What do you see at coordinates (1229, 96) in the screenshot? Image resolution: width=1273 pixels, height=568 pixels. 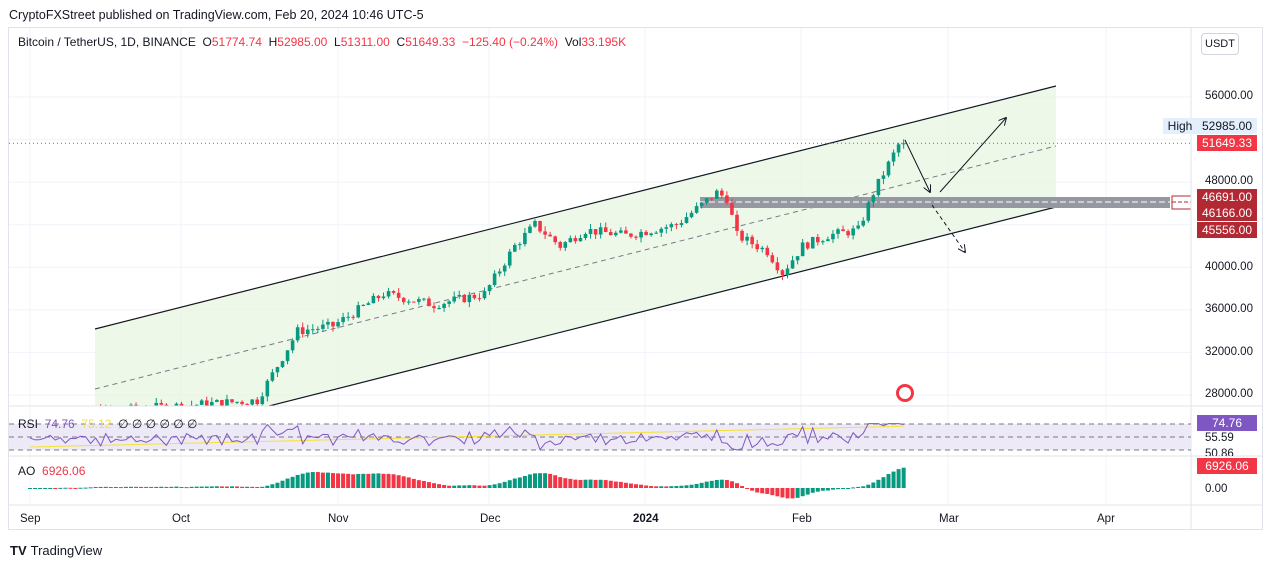 I see `price-tick: 56000.00` at bounding box center [1229, 96].